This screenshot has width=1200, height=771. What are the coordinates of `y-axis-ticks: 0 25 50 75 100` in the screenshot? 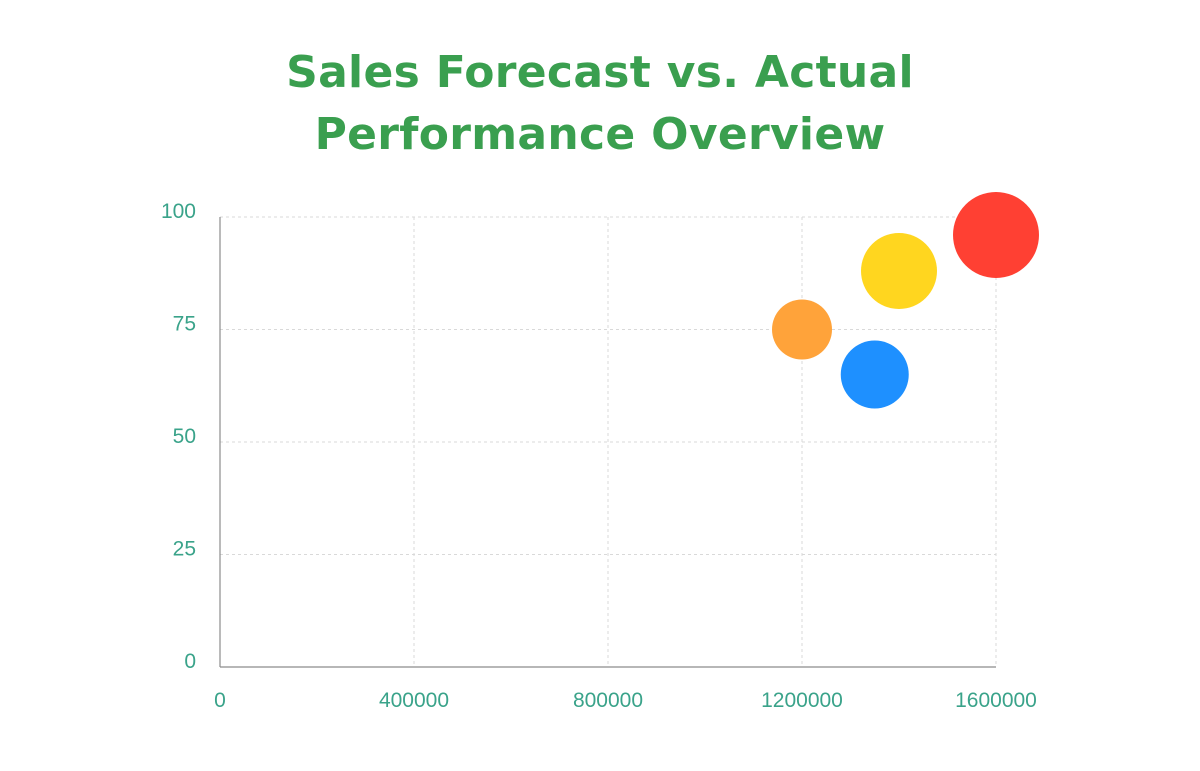 It's located at (178, 436).